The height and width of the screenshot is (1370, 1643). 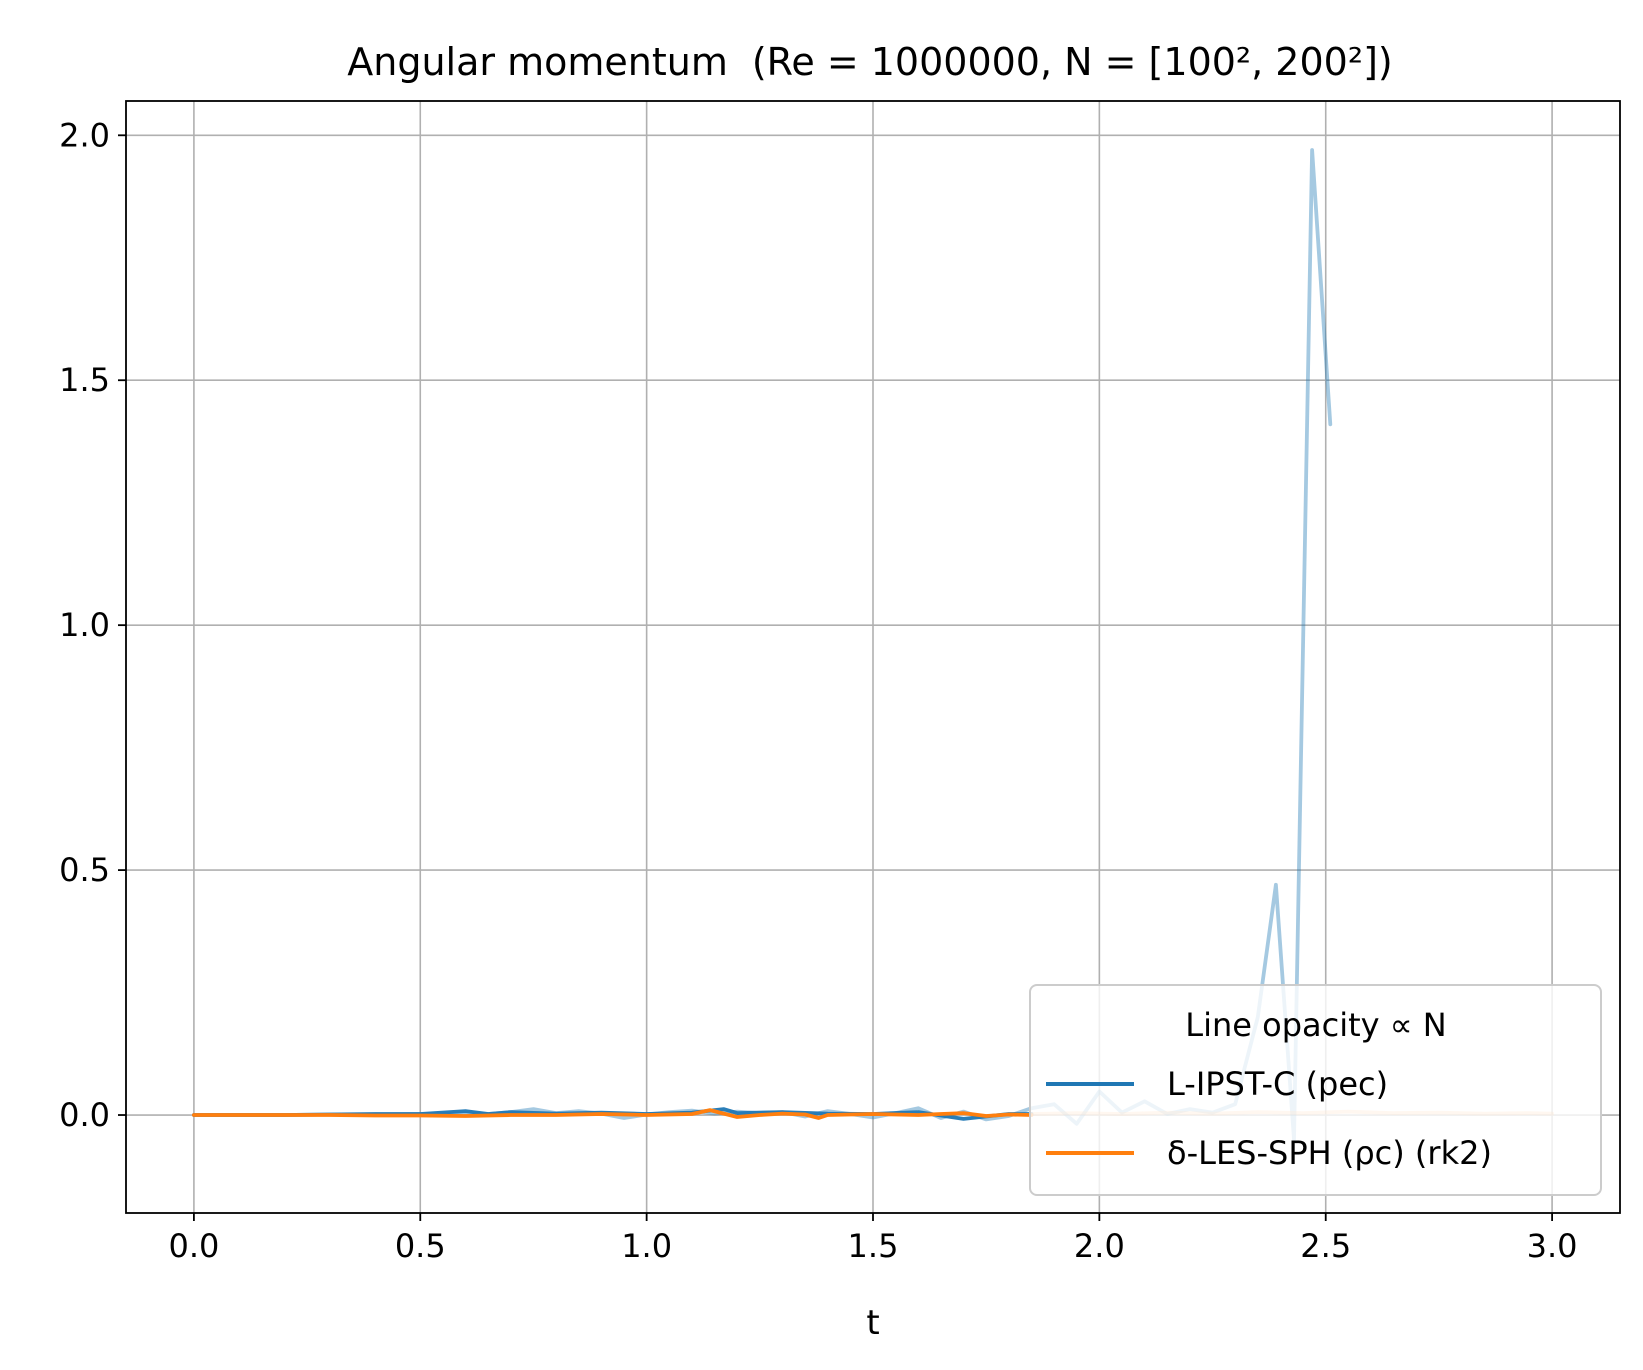 I want to click on chart-title-params: (Re = 1000000, N = [100², 200²]), so click(x=1072, y=62).